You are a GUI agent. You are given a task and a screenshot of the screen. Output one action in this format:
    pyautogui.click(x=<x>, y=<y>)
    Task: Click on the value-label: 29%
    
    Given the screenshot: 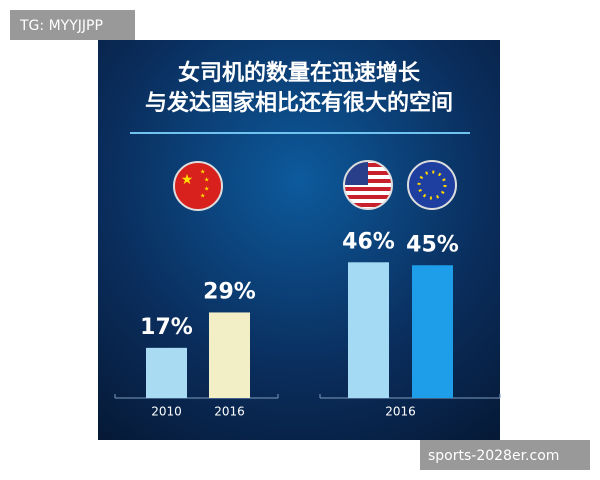 What is the action you would take?
    pyautogui.click(x=229, y=291)
    